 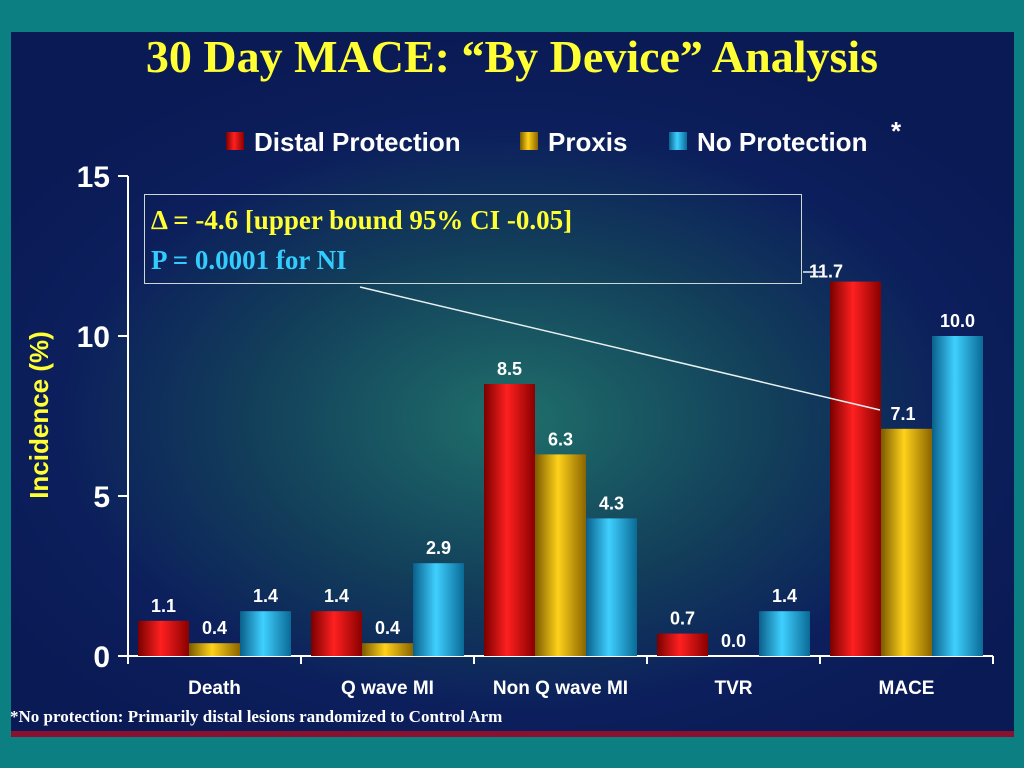 What do you see at coordinates (512, 56) in the screenshot?
I see `page-title: 30 Day MACE: “By Device” Analysis` at bounding box center [512, 56].